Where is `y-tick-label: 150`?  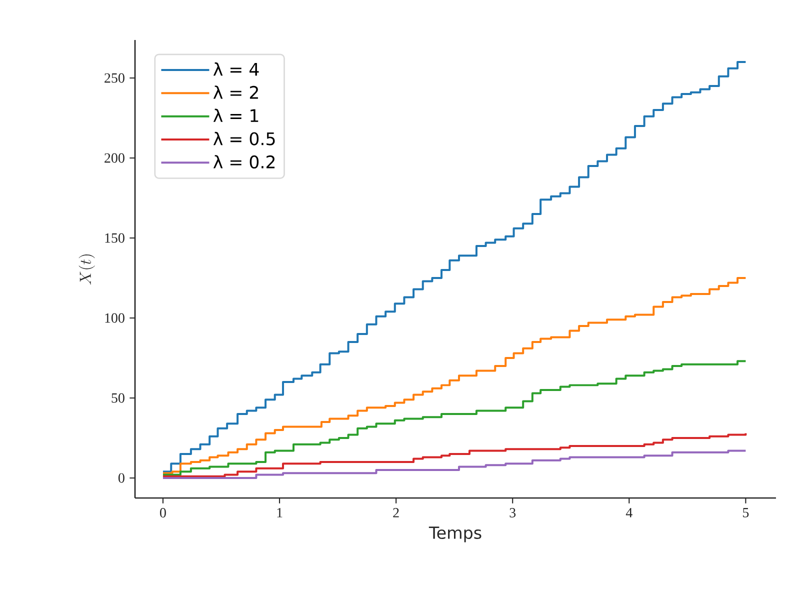 y-tick-label: 150 is located at coordinates (114, 238).